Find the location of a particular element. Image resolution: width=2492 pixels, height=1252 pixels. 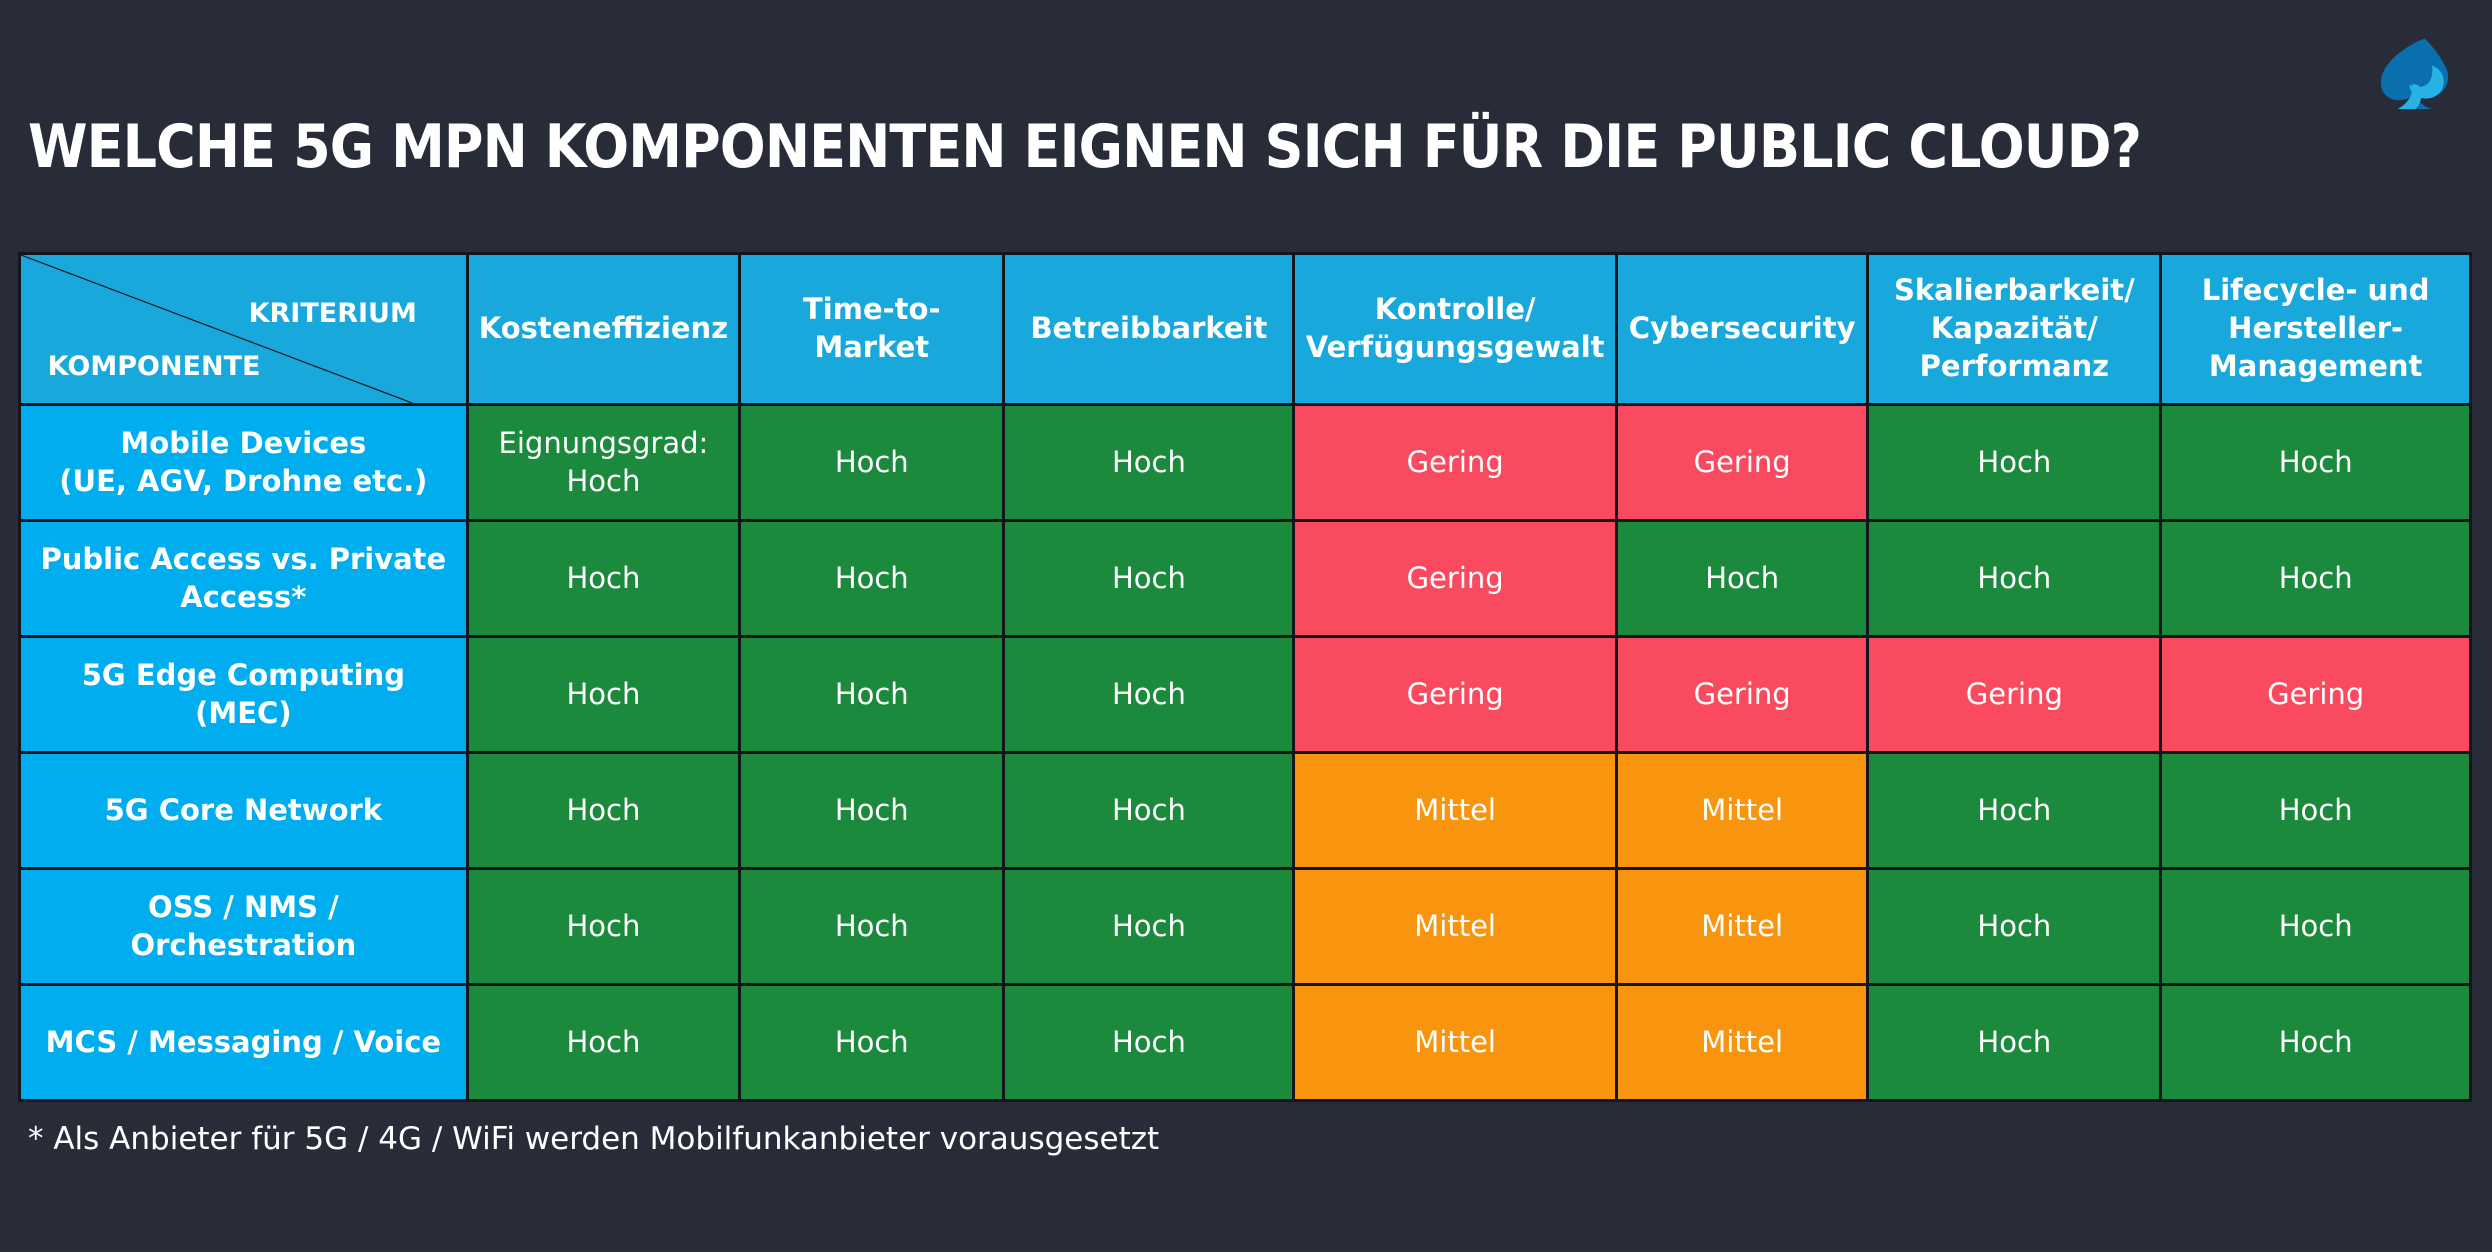

column-header-cybersecurity: Cybersecurity is located at coordinates (1742, 329).